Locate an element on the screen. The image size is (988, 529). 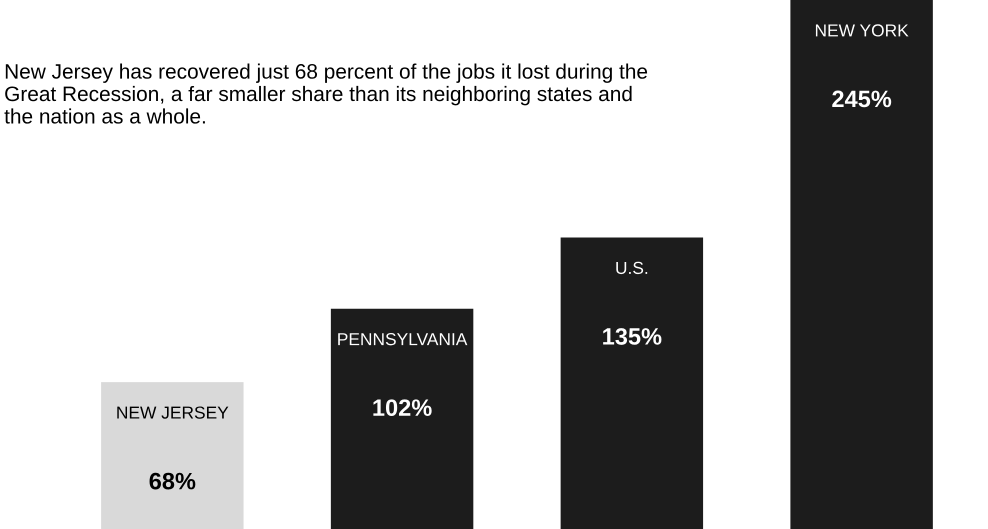
data-label: 135% is located at coordinates (632, 336).